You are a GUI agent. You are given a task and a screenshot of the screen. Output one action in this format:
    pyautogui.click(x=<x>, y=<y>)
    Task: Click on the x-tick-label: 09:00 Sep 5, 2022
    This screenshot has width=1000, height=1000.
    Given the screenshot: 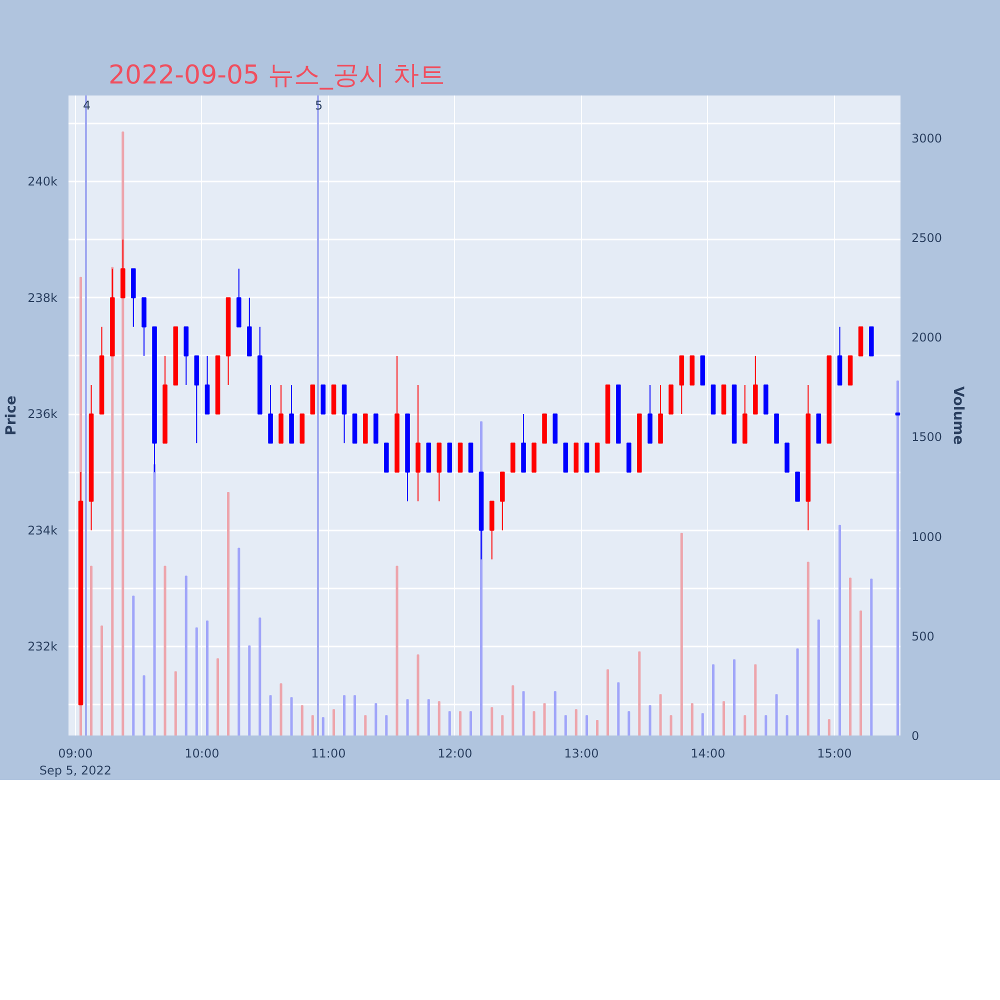 What is the action you would take?
    pyautogui.click(x=75, y=762)
    